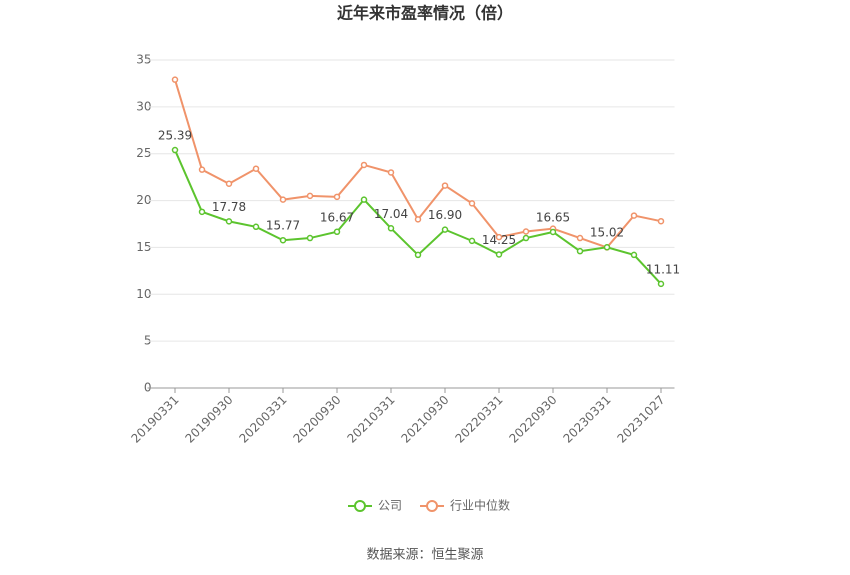  What do you see at coordinates (155, 419) in the screenshot?
I see `x-tick-label: 20190331` at bounding box center [155, 419].